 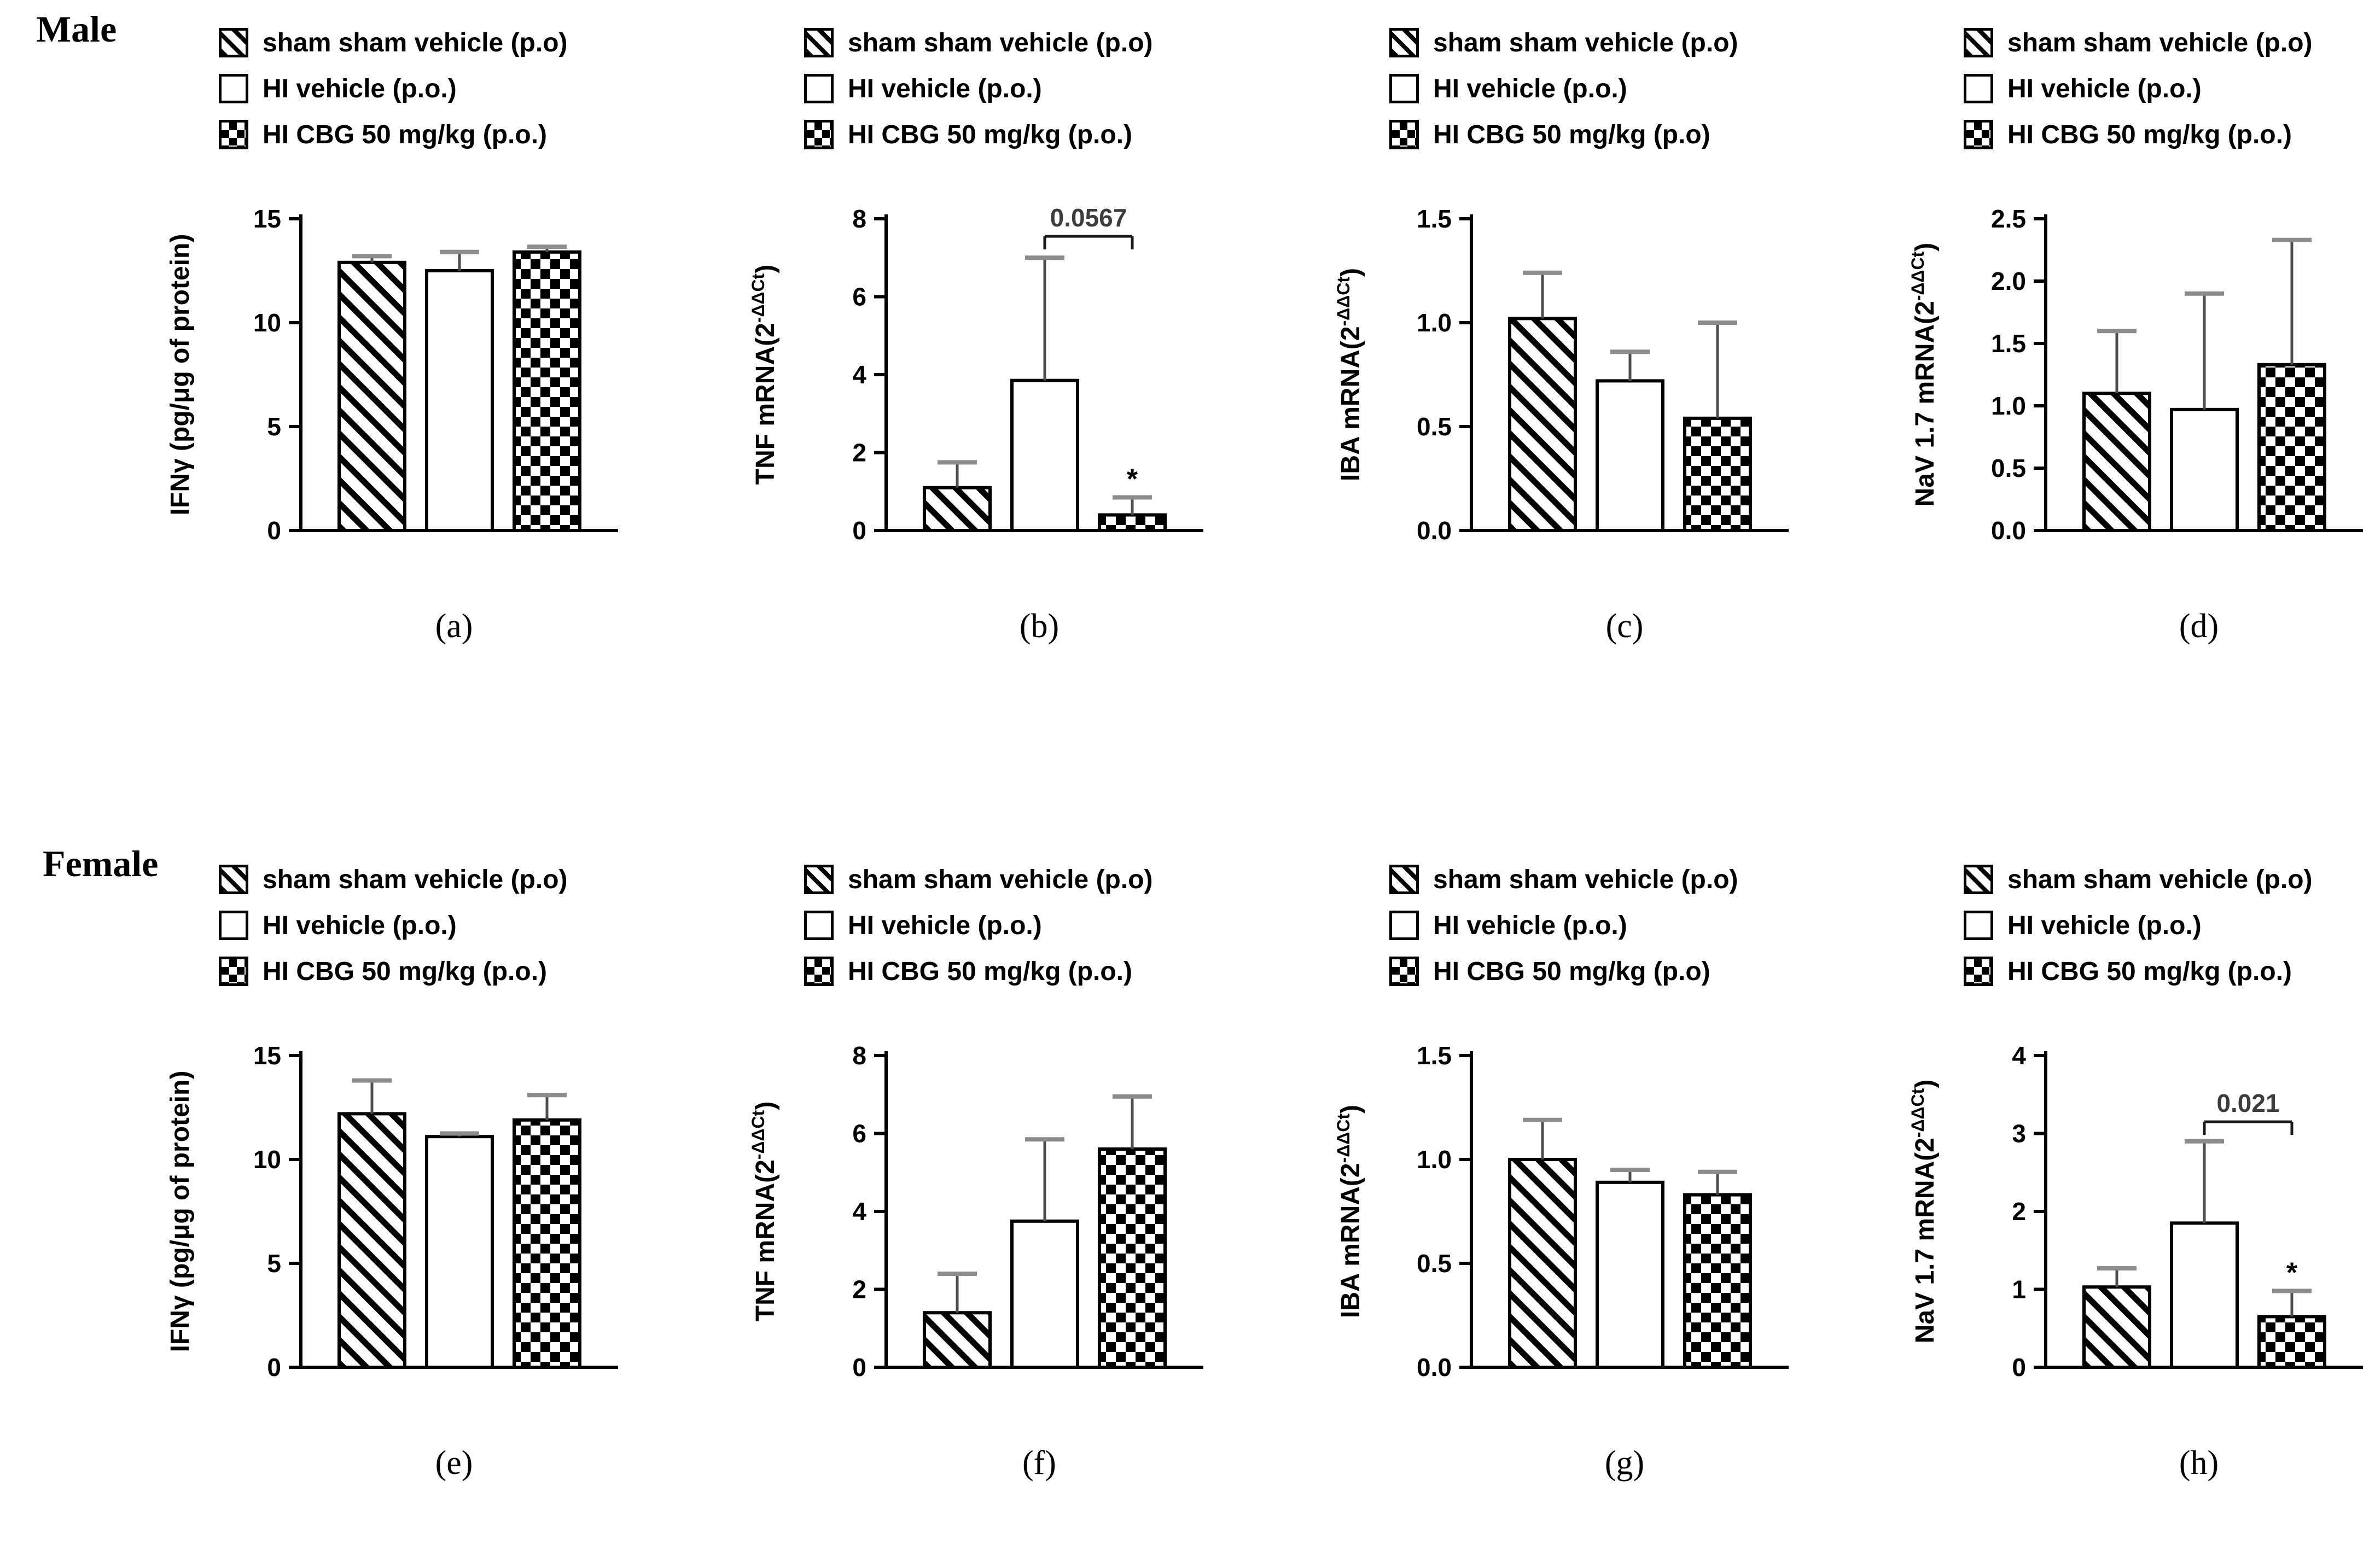 I want to click on legend-item: HI CBG 50 mg/kg (p.o), so click(x=1564, y=134).